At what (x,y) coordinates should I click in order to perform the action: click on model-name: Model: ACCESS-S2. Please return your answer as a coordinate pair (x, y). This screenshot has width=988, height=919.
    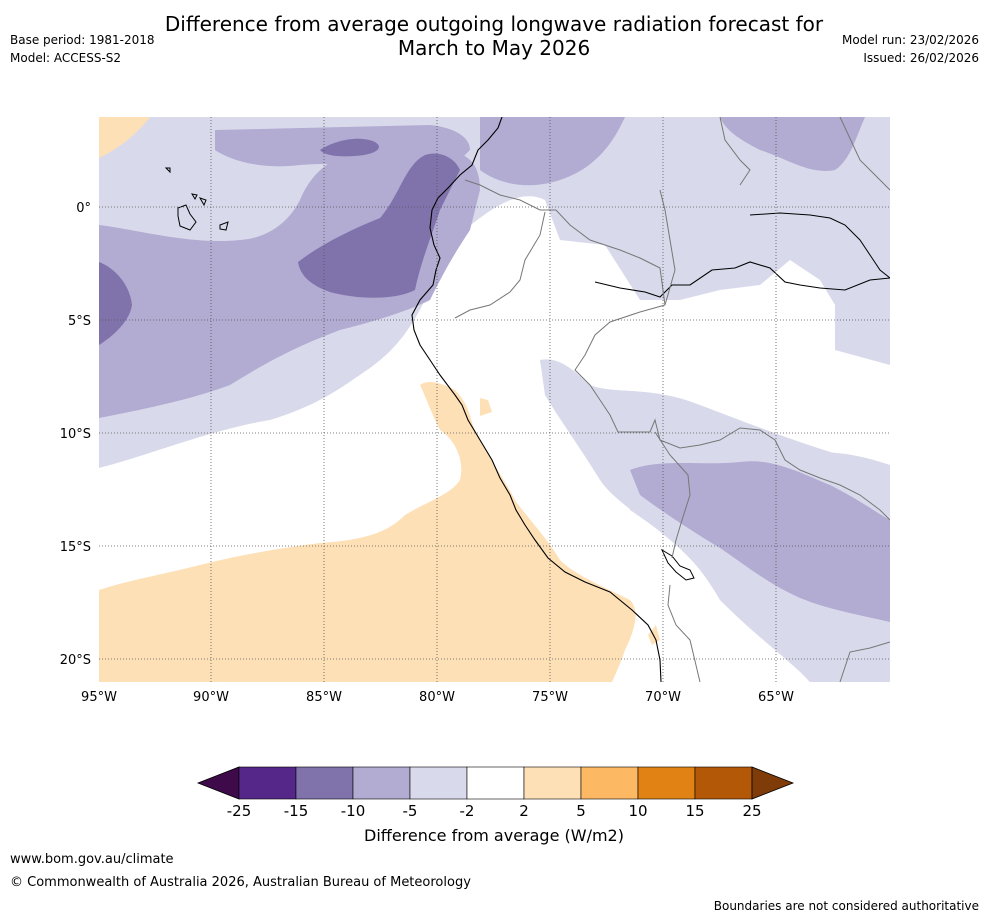
    Looking at the image, I should click on (66, 58).